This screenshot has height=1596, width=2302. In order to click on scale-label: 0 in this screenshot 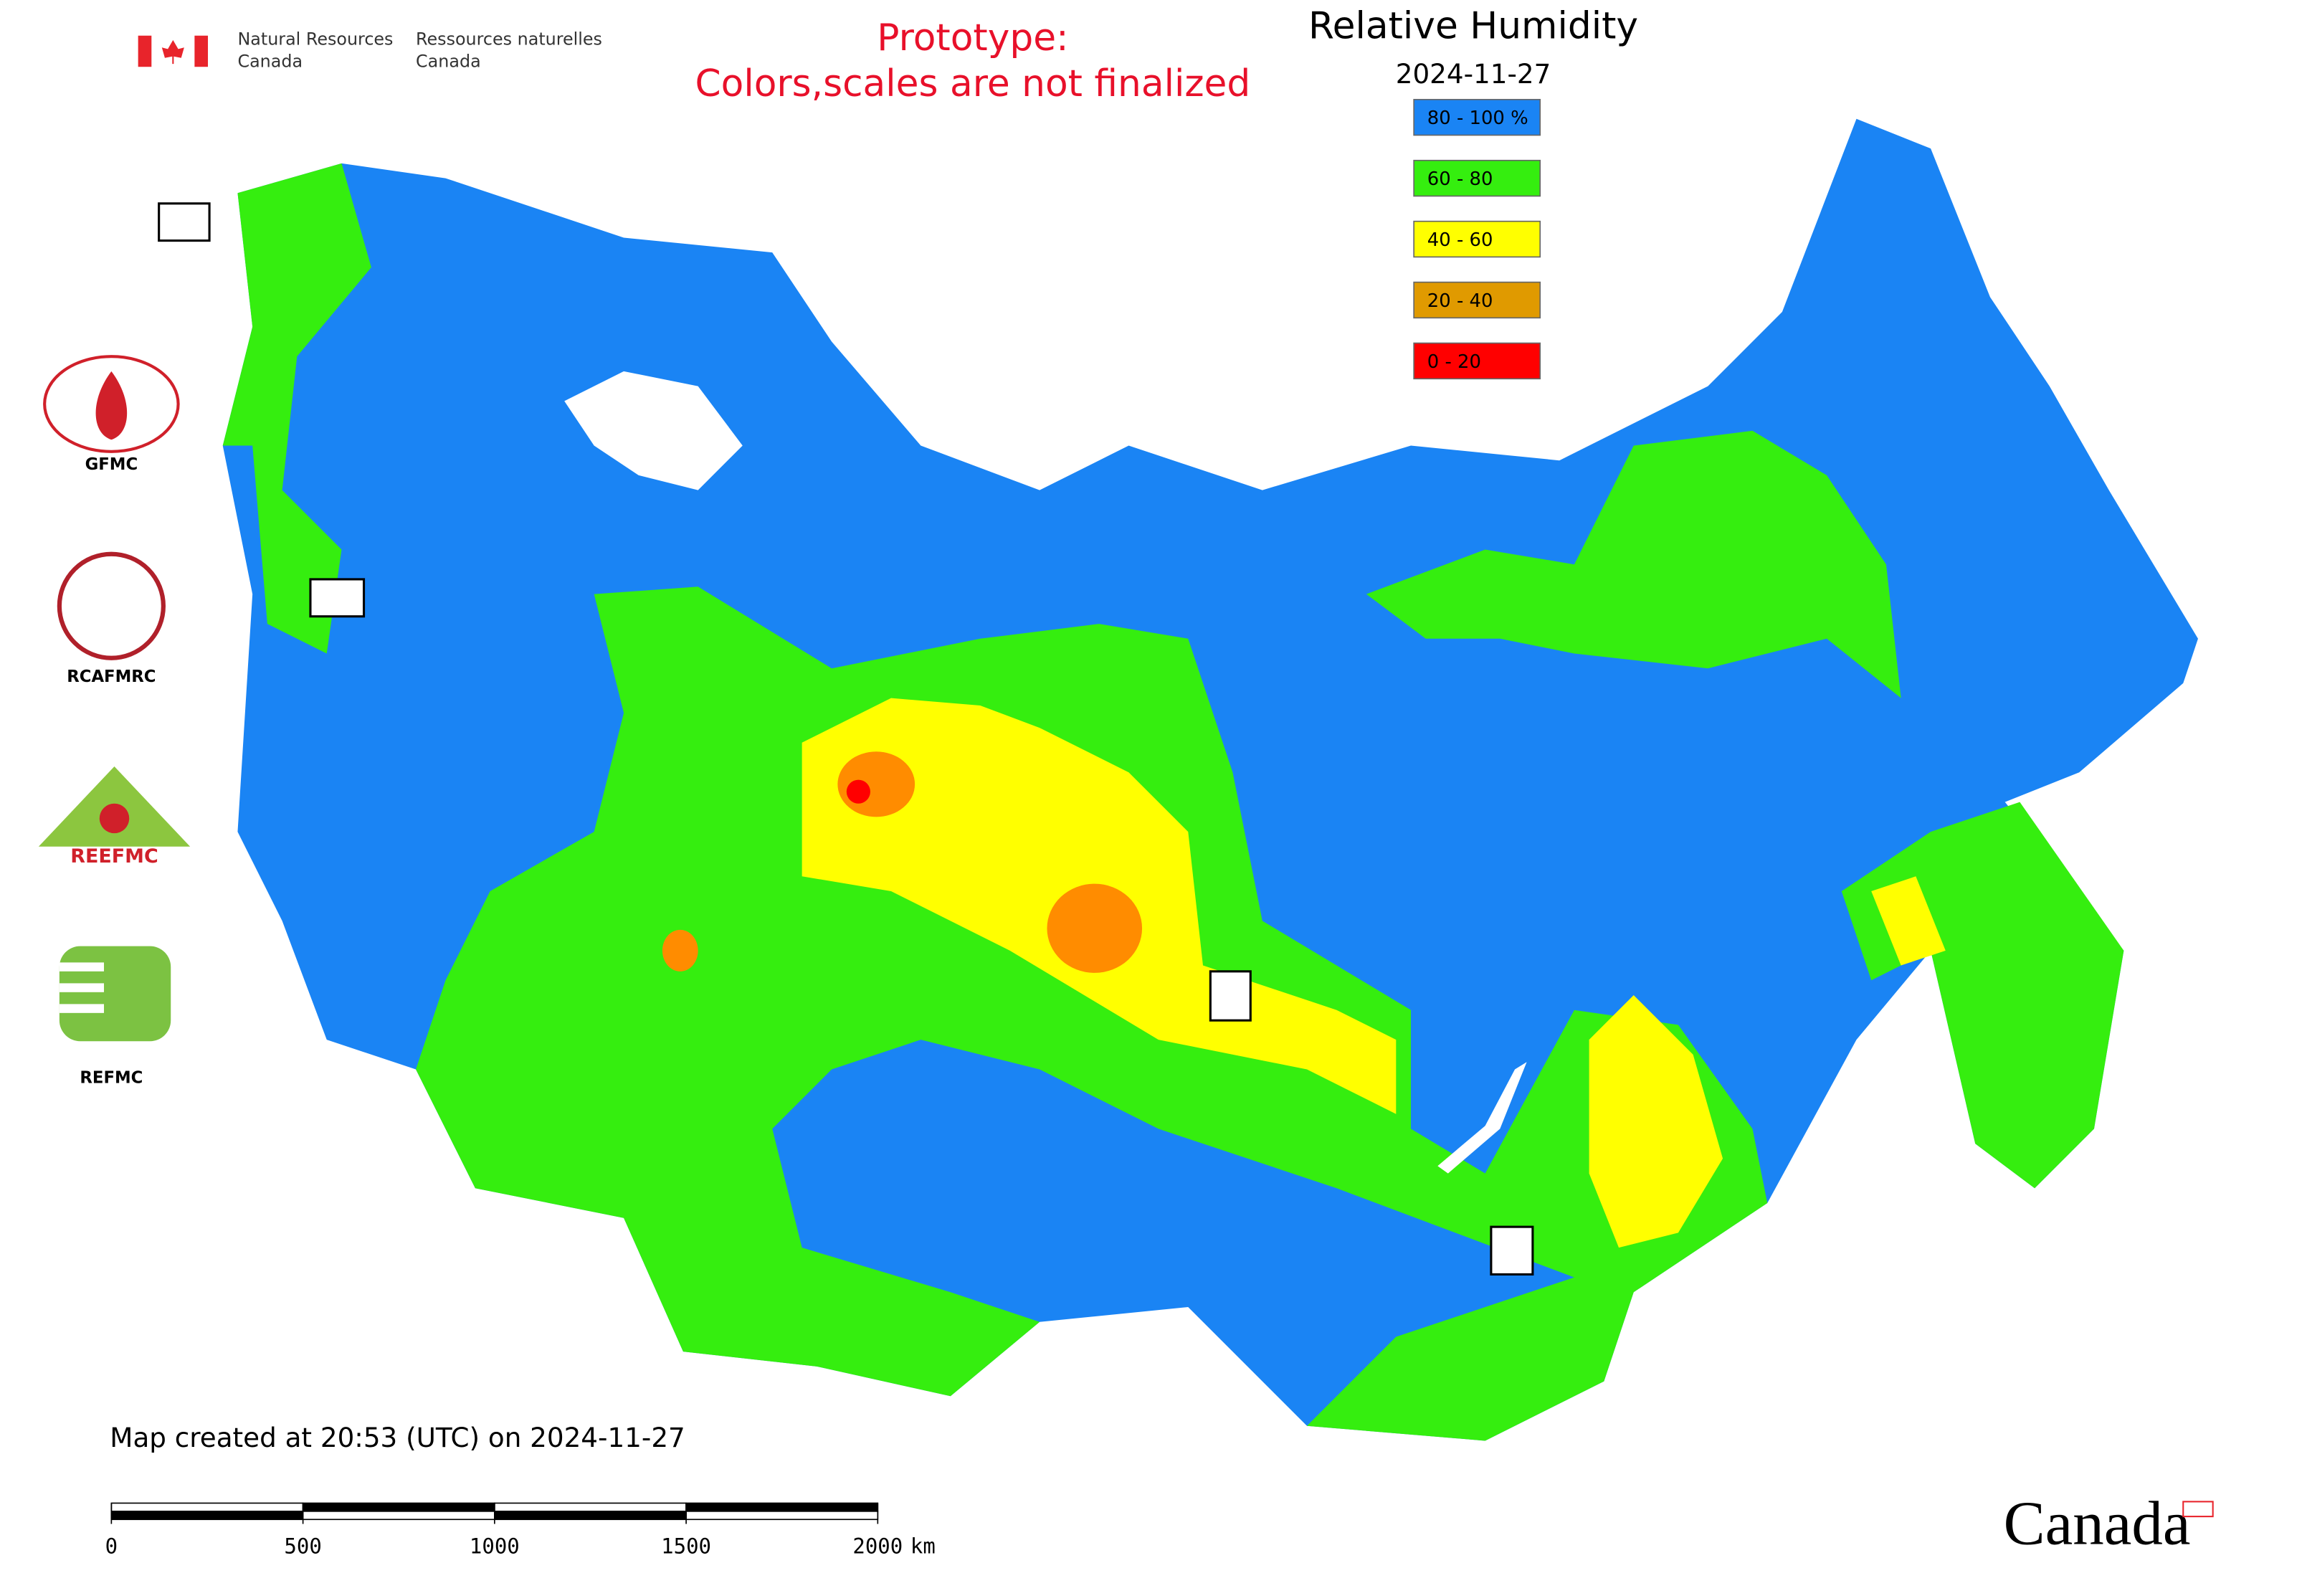, I will do `click(112, 1546)`.